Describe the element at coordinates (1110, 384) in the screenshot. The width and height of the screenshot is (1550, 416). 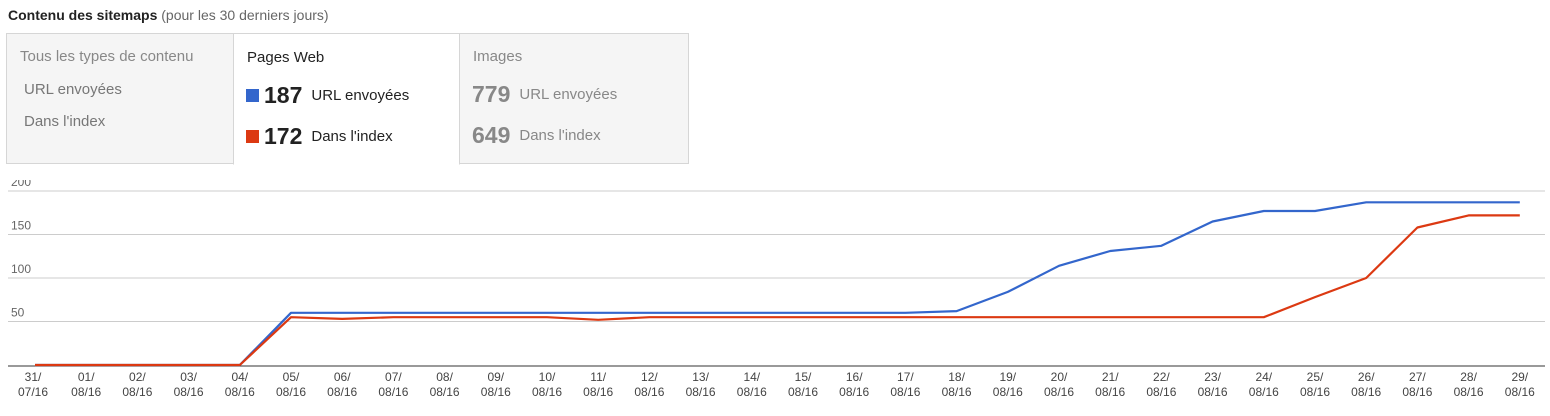
I see `x-tick-label: 21/08/16` at that location.